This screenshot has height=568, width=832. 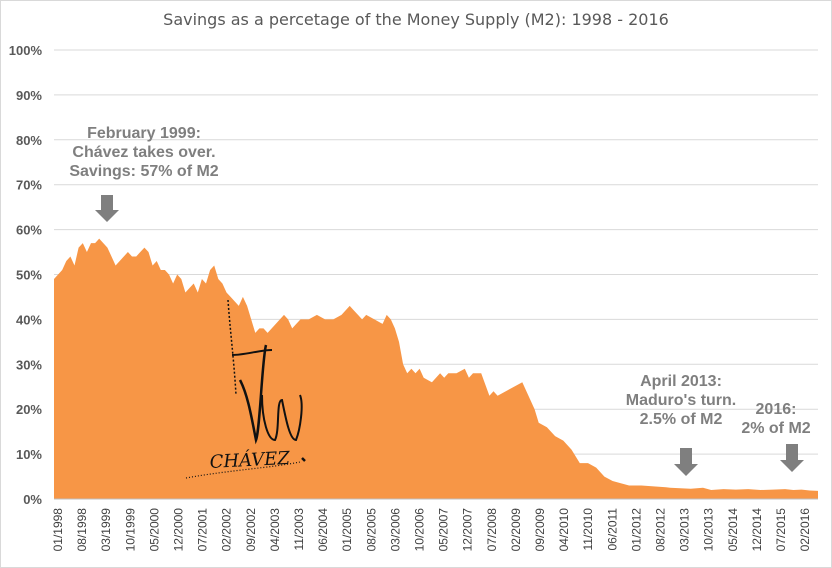 I want to click on annotation-text: April 2013:, so click(x=681, y=381).